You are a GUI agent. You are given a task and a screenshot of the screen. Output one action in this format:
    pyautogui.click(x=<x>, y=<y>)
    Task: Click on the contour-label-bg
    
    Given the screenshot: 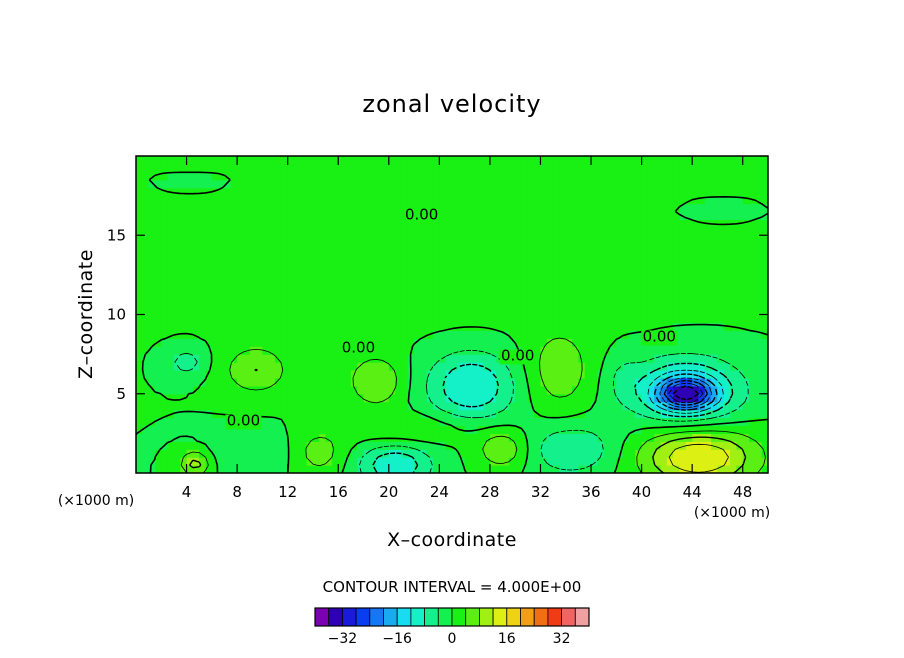 What is the action you would take?
    pyautogui.click(x=517, y=357)
    